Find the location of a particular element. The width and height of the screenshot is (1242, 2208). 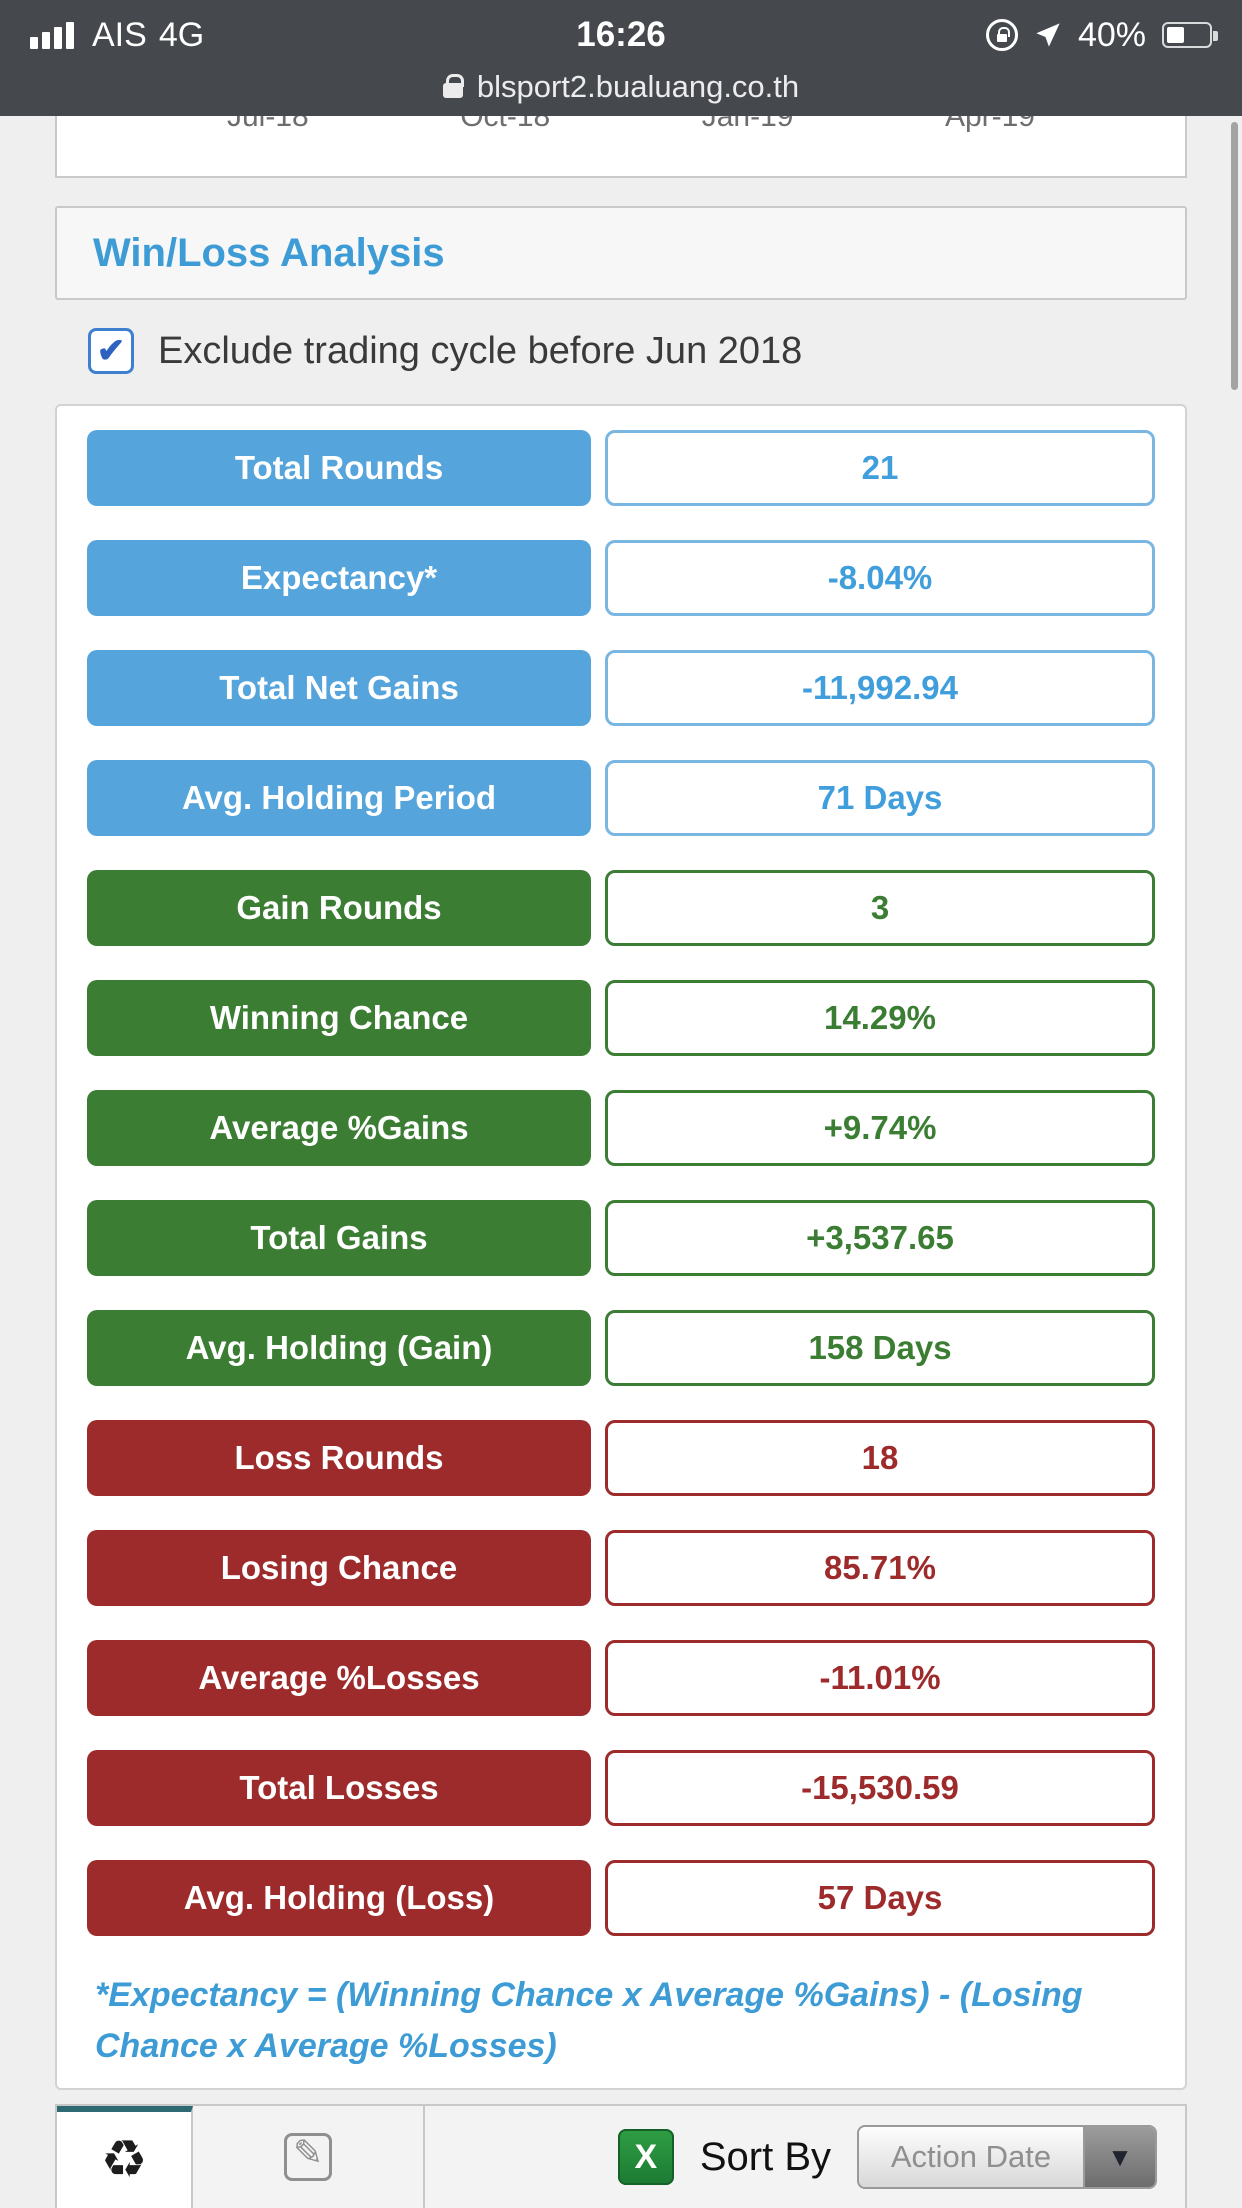

table-row: Average %Gains +9.74% is located at coordinates (621, 1128).